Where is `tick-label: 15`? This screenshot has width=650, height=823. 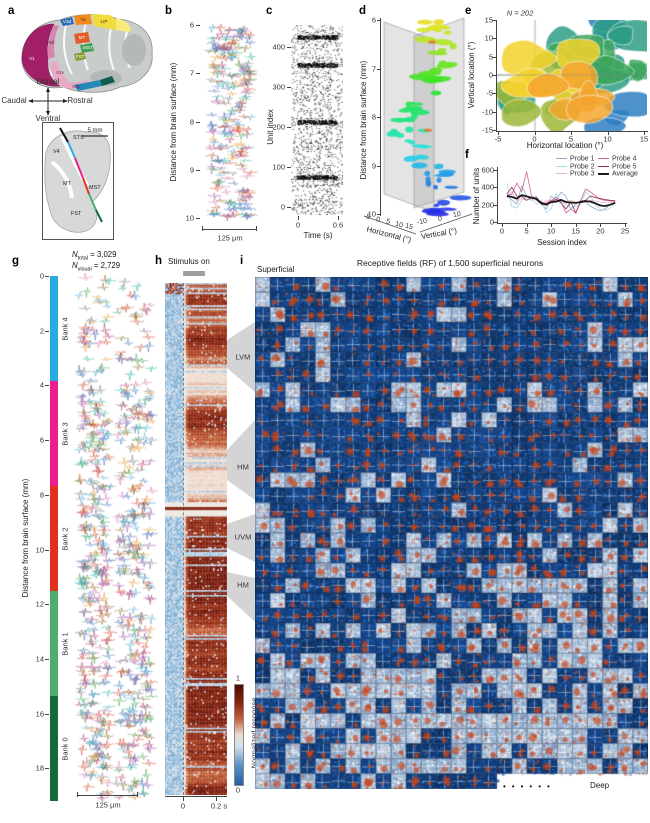
tick-label: 15 is located at coordinates (644, 139).